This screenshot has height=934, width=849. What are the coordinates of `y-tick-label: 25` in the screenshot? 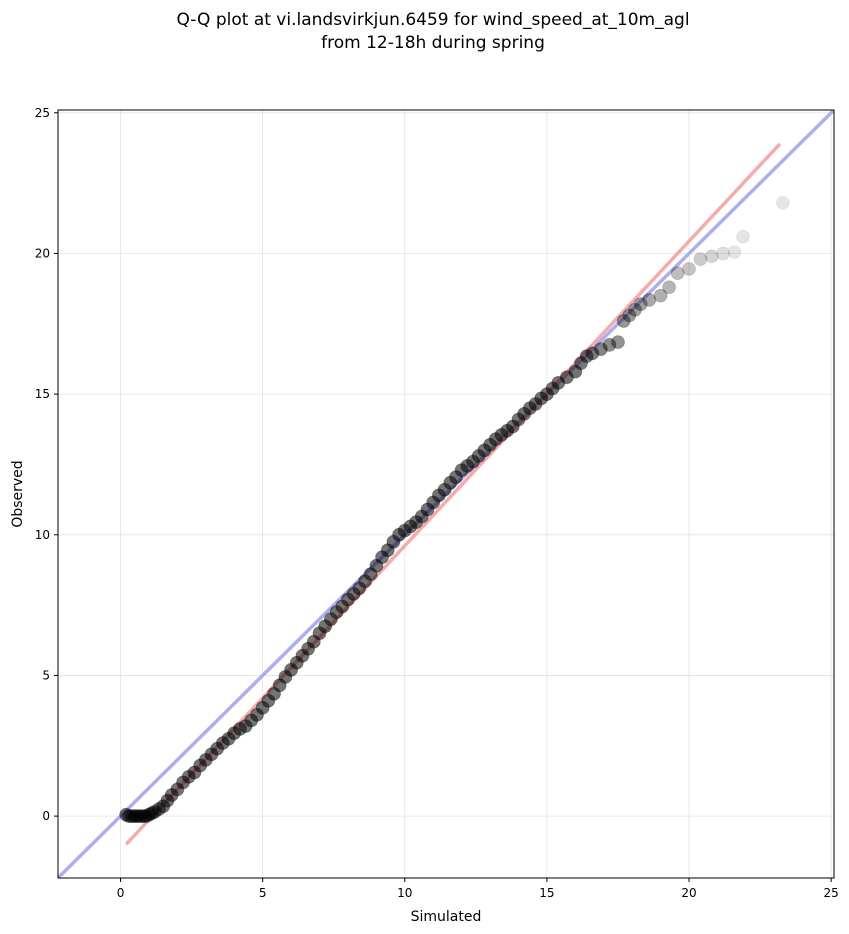 It's located at (42, 113).